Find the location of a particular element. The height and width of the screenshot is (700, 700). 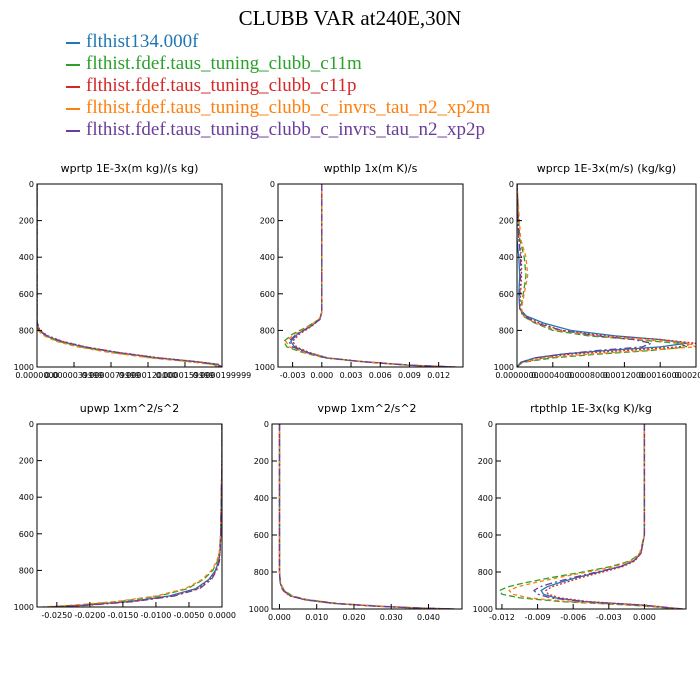

x-tick-label: 0.0004000 is located at coordinates (552, 375).